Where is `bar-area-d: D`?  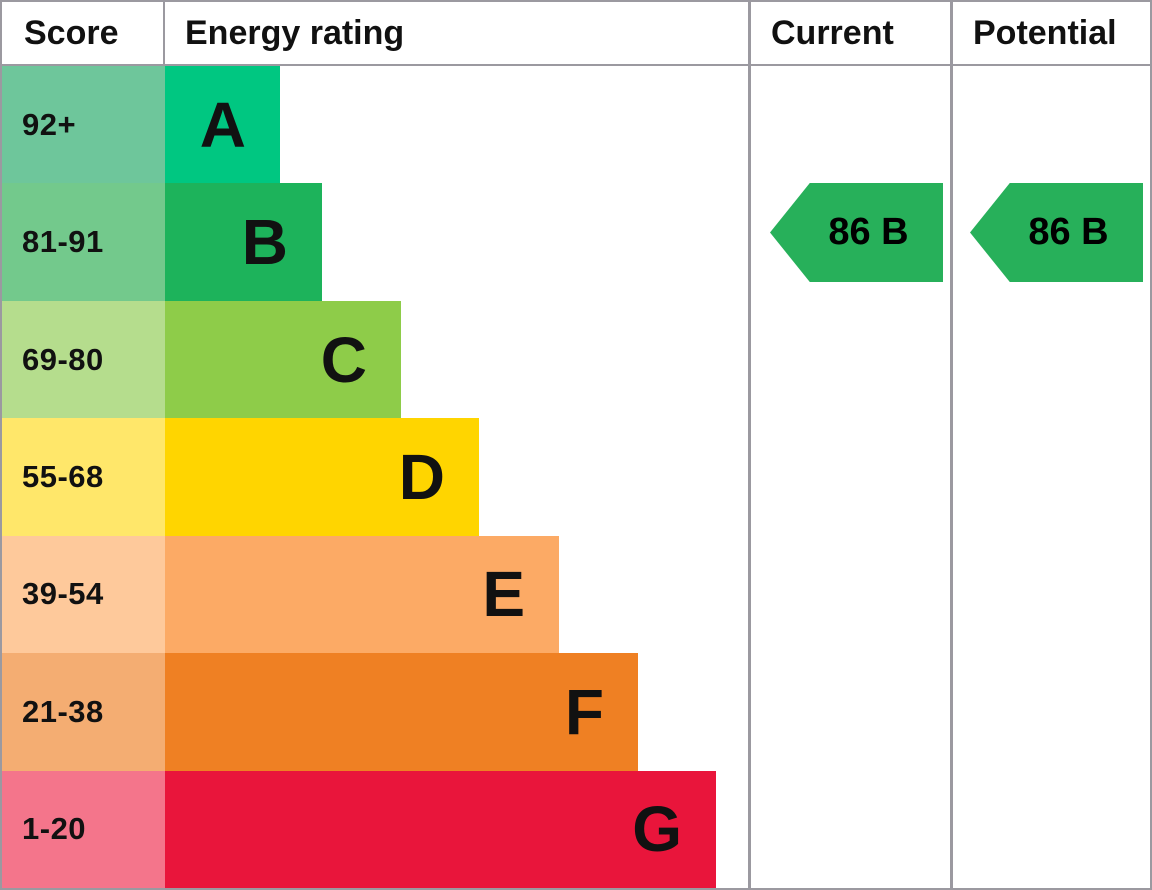 bar-area-d: D is located at coordinates (456, 477).